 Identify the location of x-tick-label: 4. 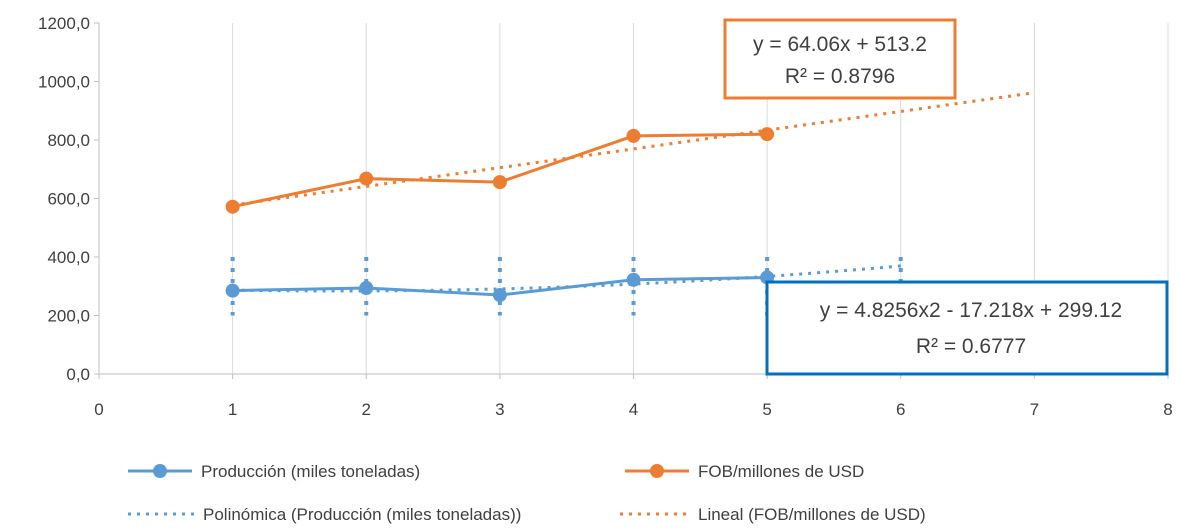
(633, 409).